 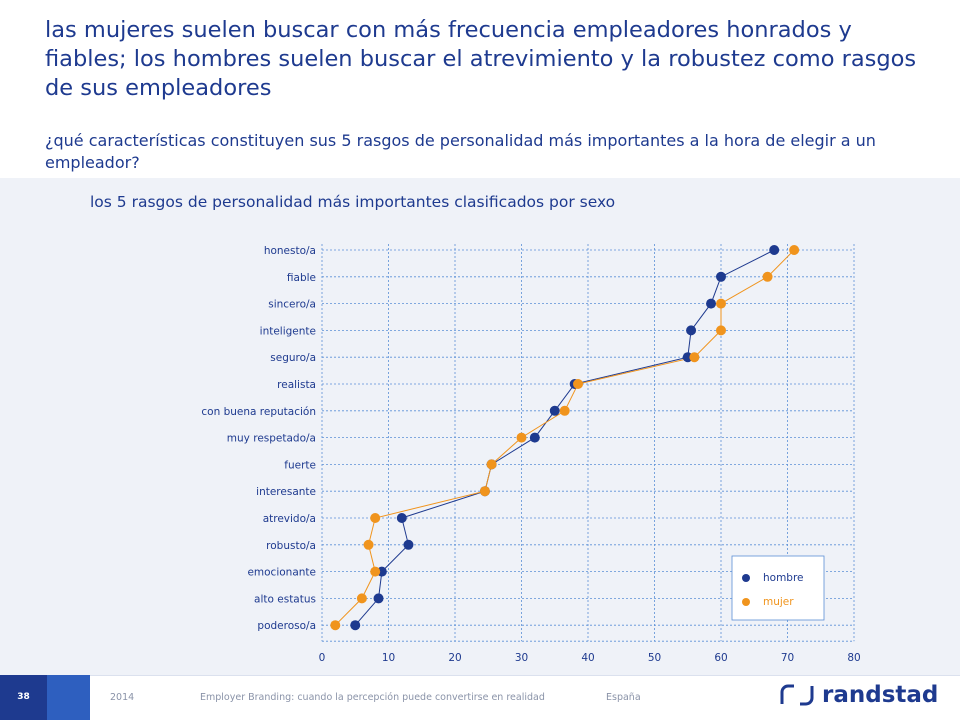 I want to click on category-label: fiable, so click(x=301, y=278).